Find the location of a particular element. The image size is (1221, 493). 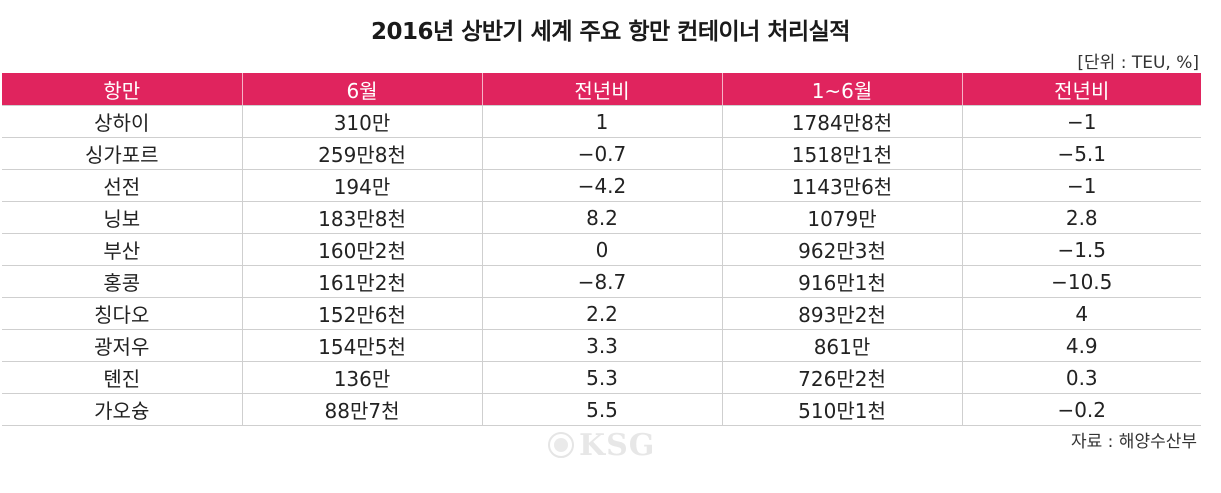

half-yoy: 2.8 is located at coordinates (1081, 217).